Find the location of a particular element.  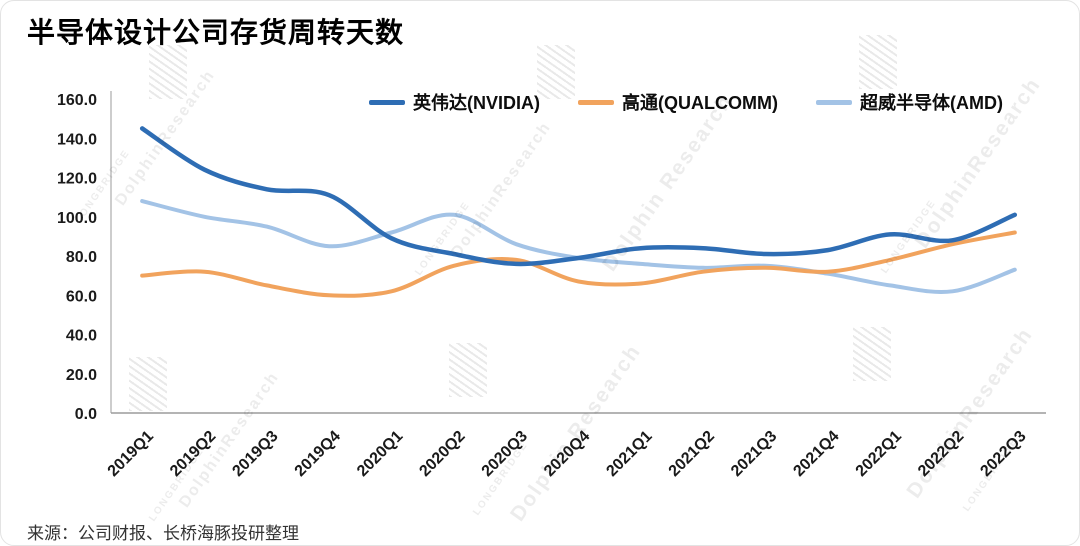

chart-legend: 英伟达(NVIDIA) 高通(QUALCOMM) 超威半导体(AMD) is located at coordinates (686, 102).